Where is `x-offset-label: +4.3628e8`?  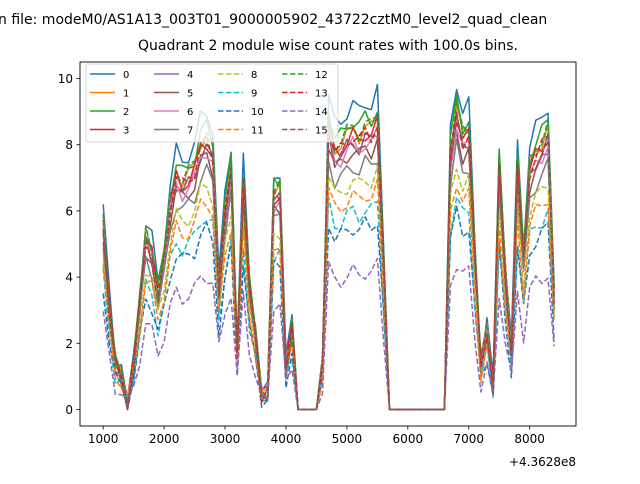 x-offset-label: +4.3628e8 is located at coordinates (542, 462).